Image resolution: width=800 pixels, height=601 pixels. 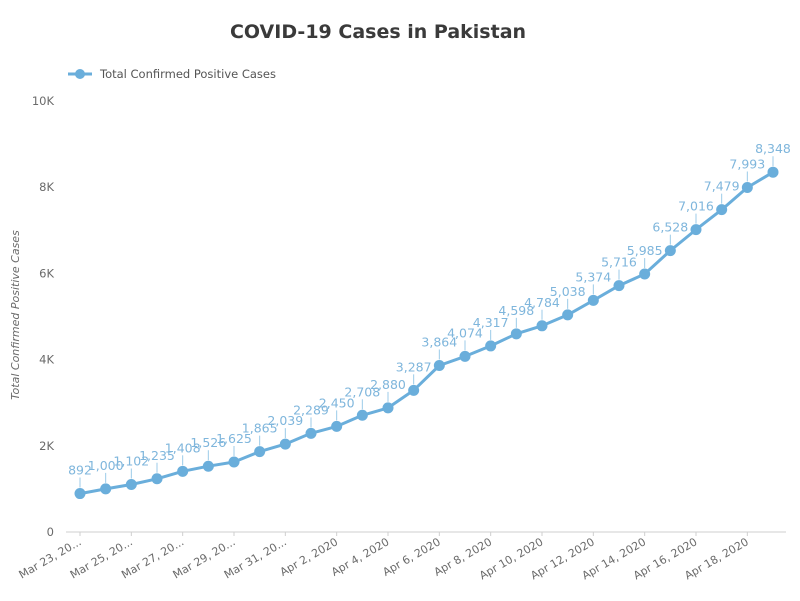 What do you see at coordinates (747, 164) in the screenshot?
I see `data-label: 7,993` at bounding box center [747, 164].